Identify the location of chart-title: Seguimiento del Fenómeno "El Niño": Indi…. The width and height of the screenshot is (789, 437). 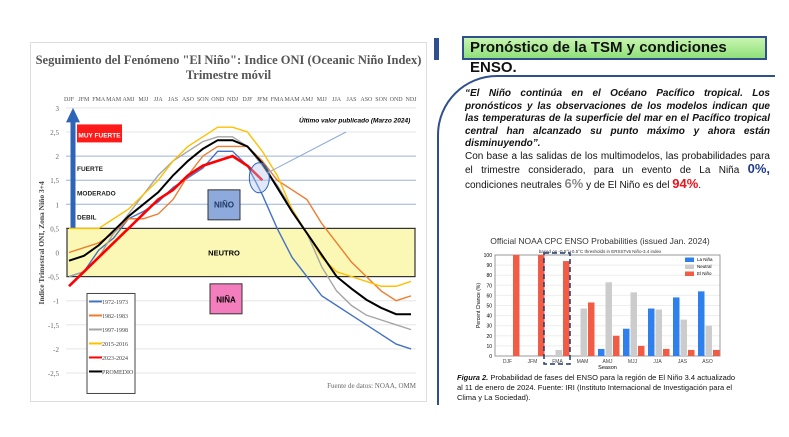
(228, 60).